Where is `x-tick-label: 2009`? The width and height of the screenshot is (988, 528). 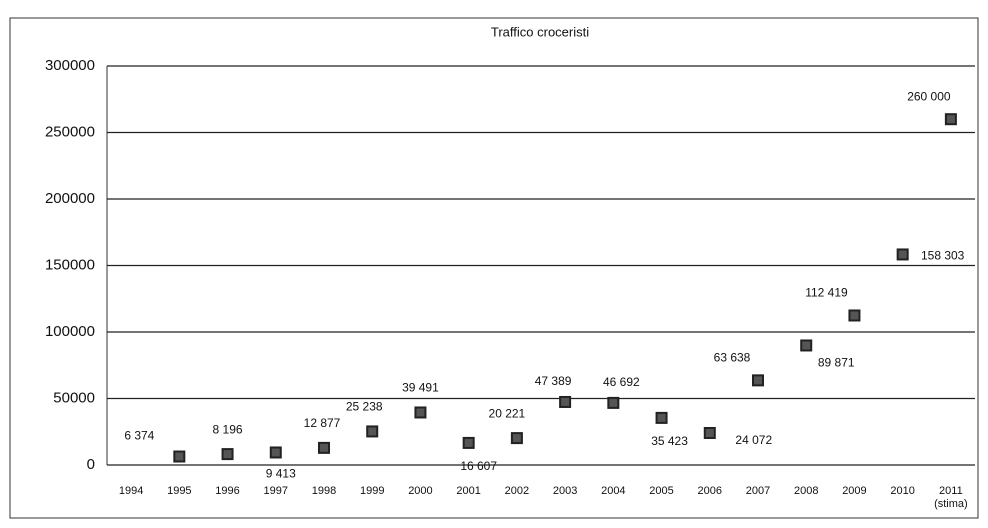 x-tick-label: 2009 is located at coordinates (854, 491).